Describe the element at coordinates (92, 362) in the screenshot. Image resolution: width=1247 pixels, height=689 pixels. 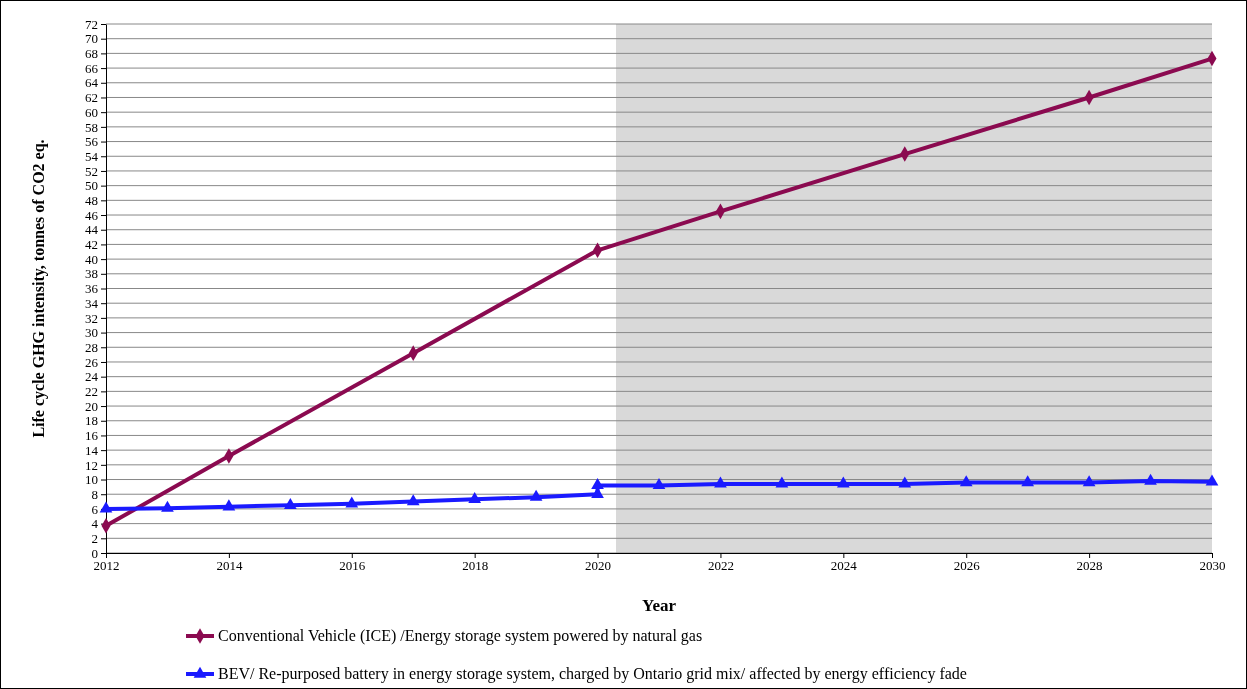
I see `y-tick-label: 26` at that location.